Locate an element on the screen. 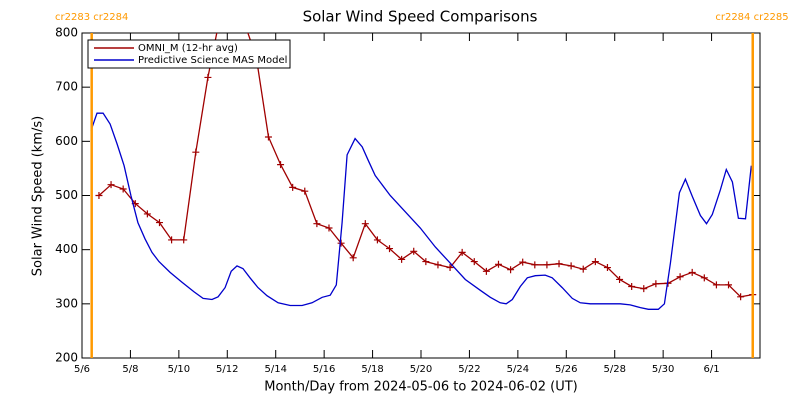 The height and width of the screenshot is (400, 800). x-tick-label: 5/10 is located at coordinates (179, 369).